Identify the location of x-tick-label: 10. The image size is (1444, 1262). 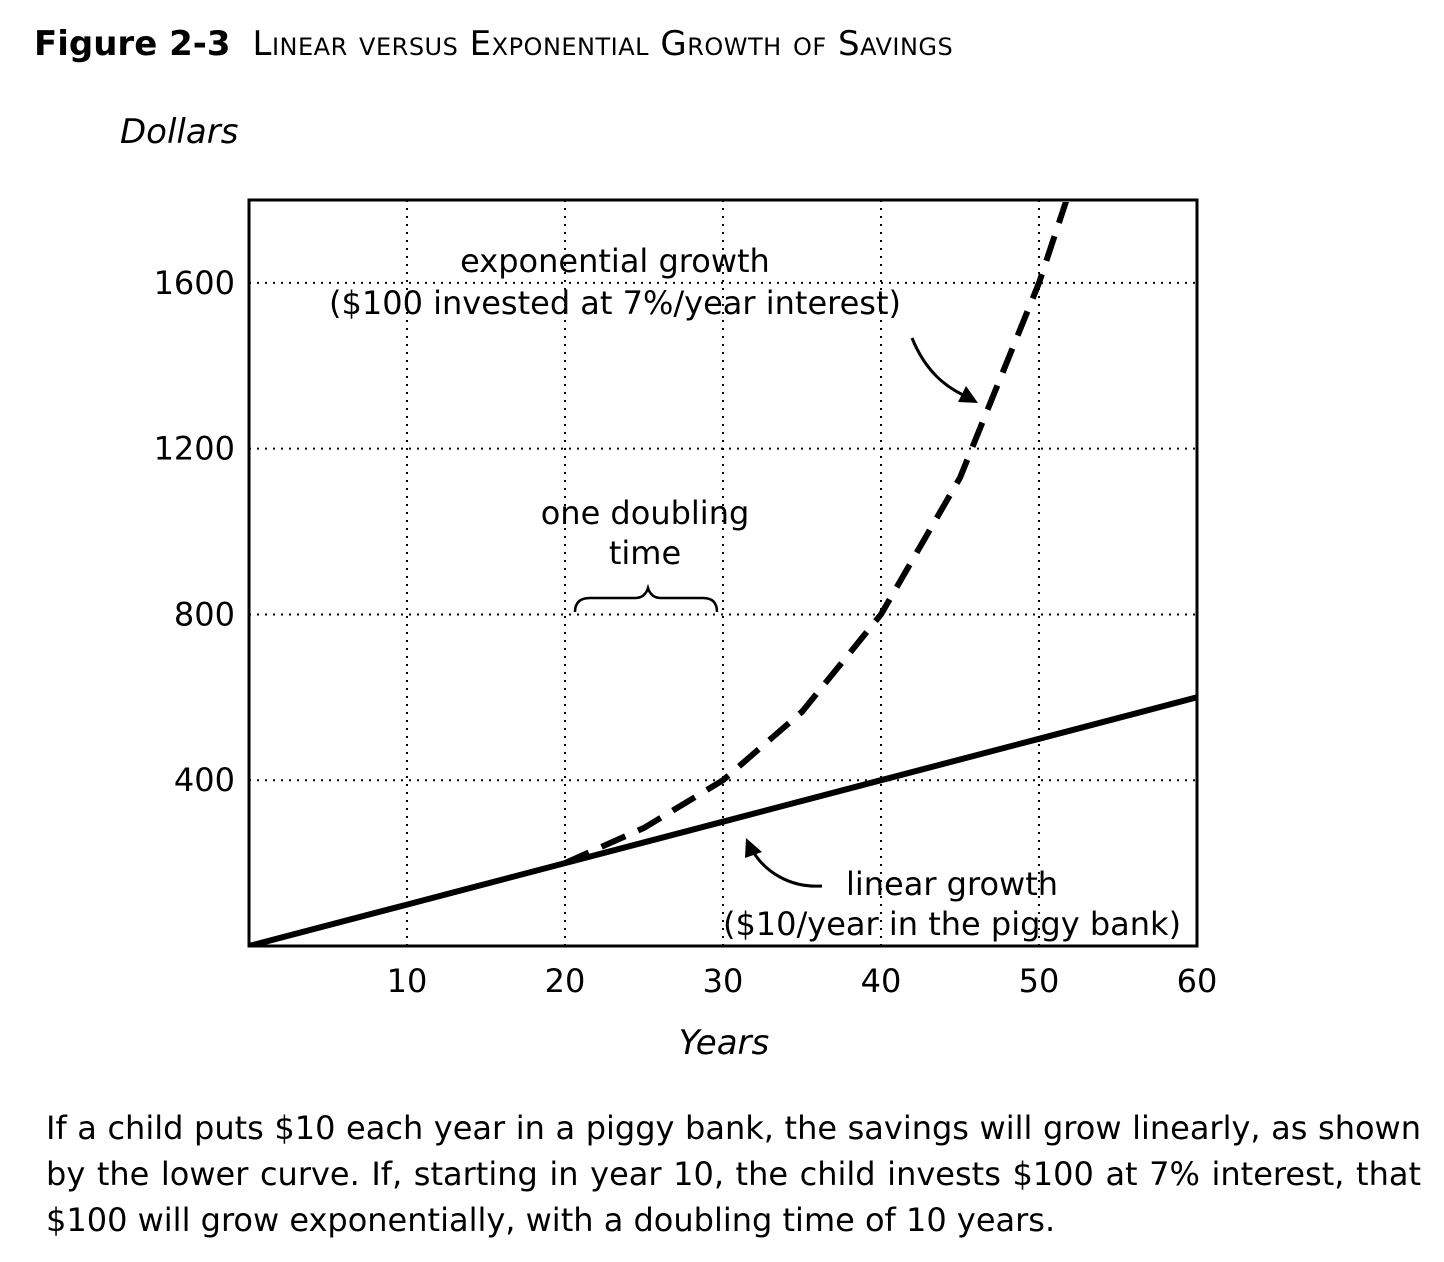
(407, 981).